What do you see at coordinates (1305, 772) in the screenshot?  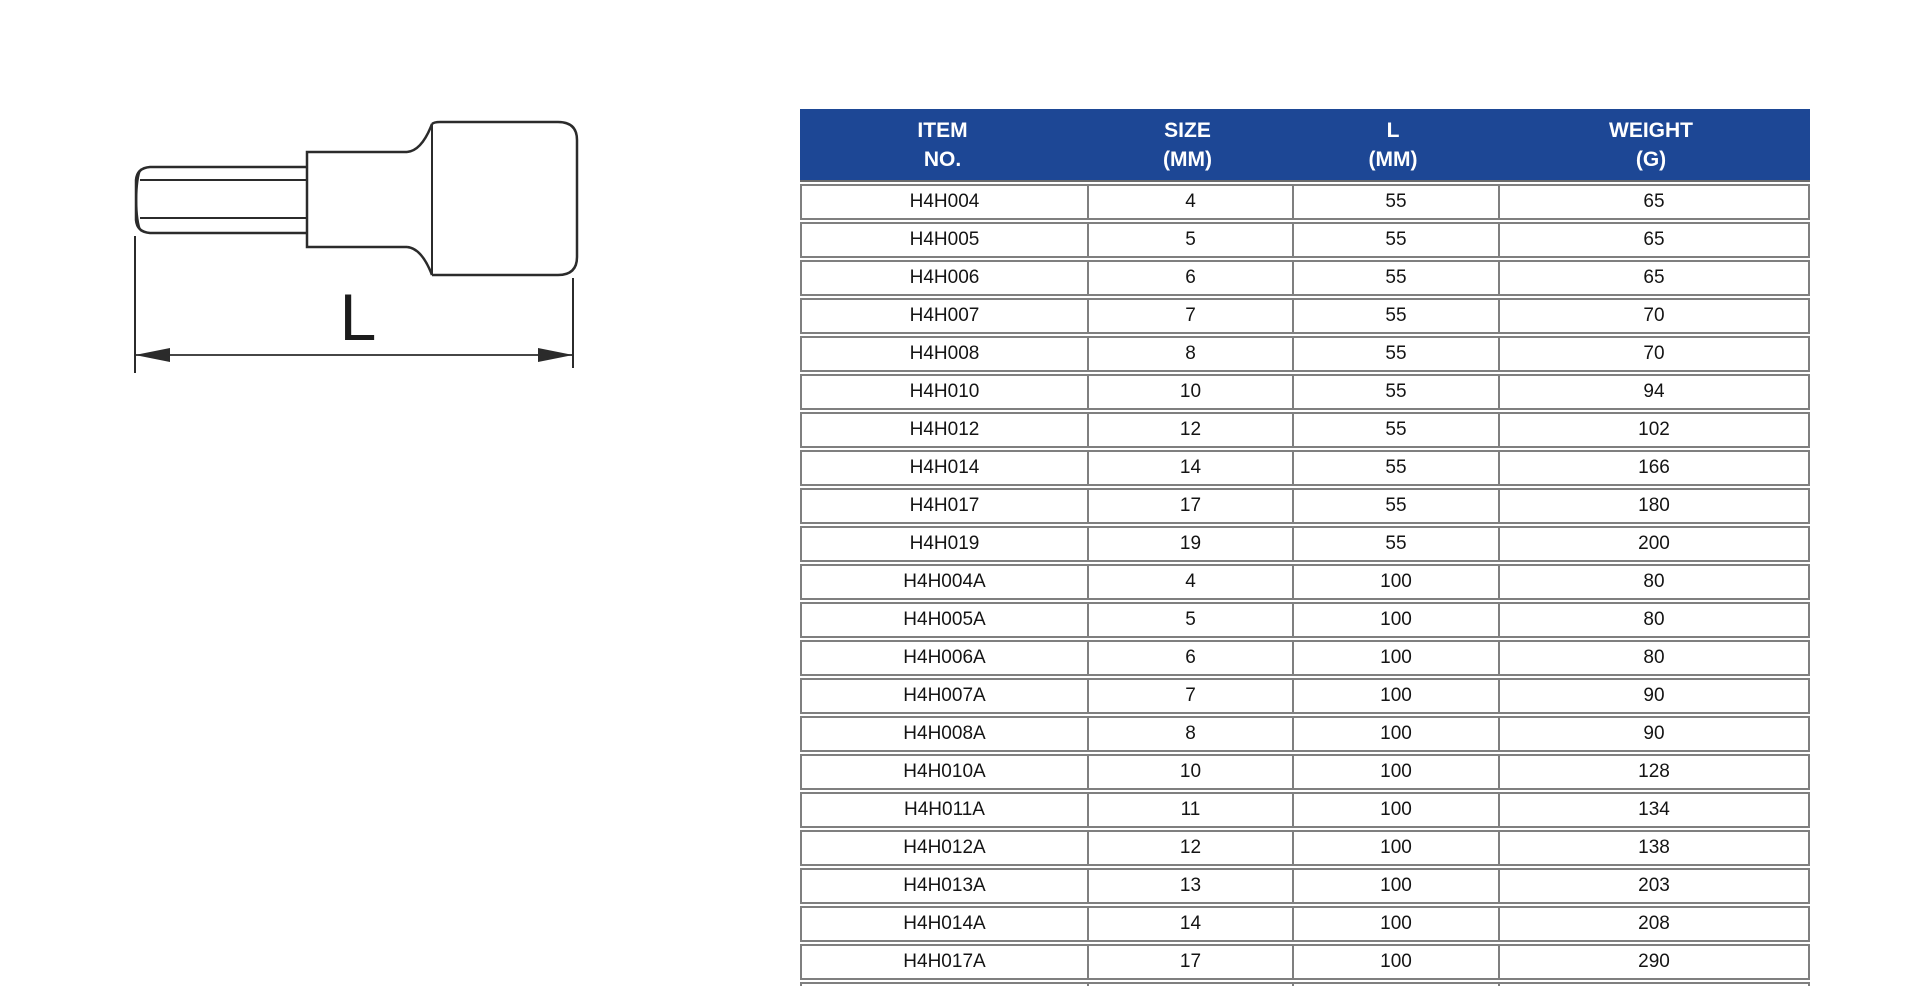 I see `table-row: H4H010A 10 100 128` at bounding box center [1305, 772].